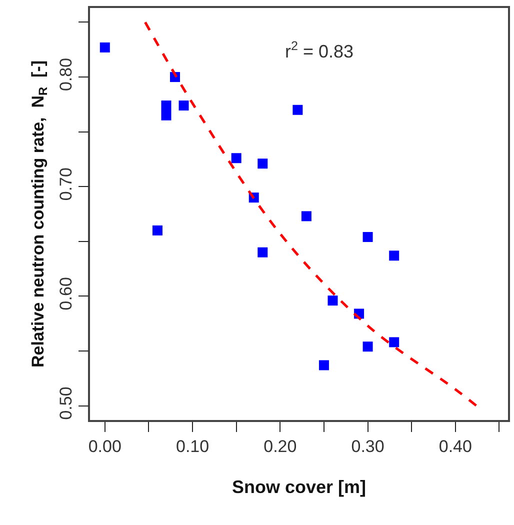 The height and width of the screenshot is (525, 514). What do you see at coordinates (66, 293) in the screenshot?
I see `y-tick-label: 0.60` at bounding box center [66, 293].